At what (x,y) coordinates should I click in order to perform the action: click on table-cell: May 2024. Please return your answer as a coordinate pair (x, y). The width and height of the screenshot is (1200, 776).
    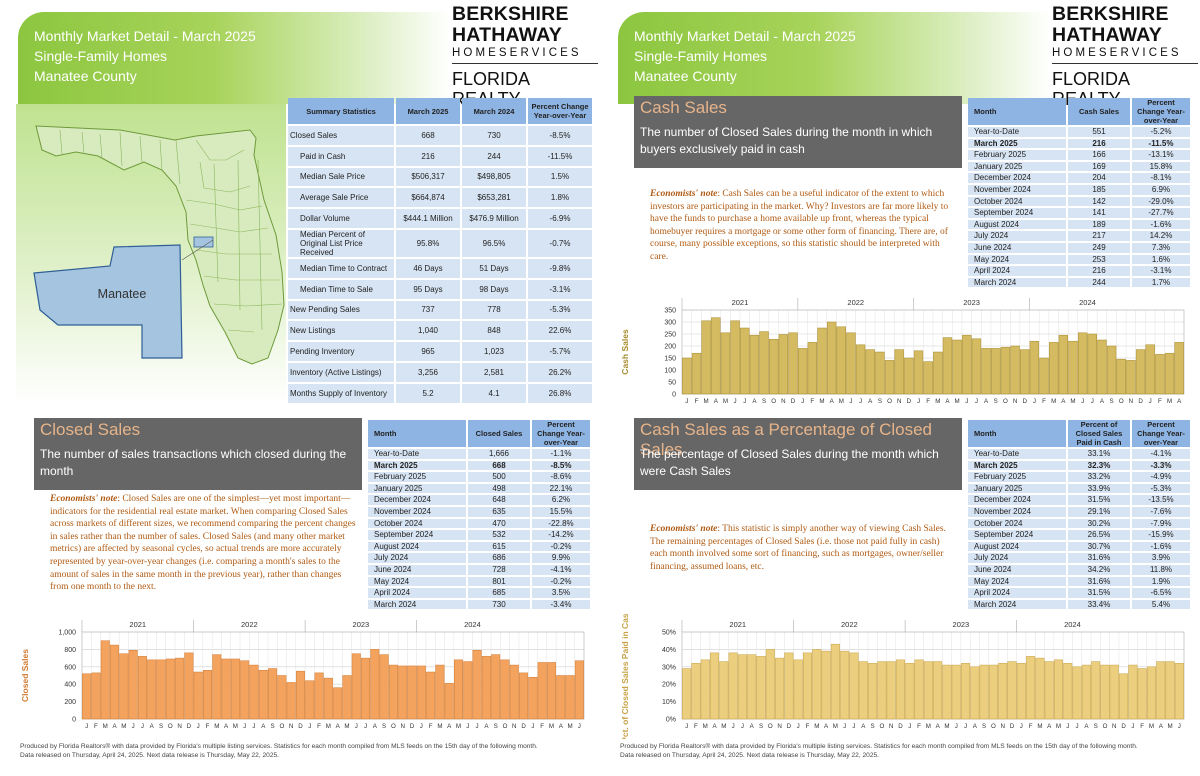
    Looking at the image, I should click on (1017, 259).